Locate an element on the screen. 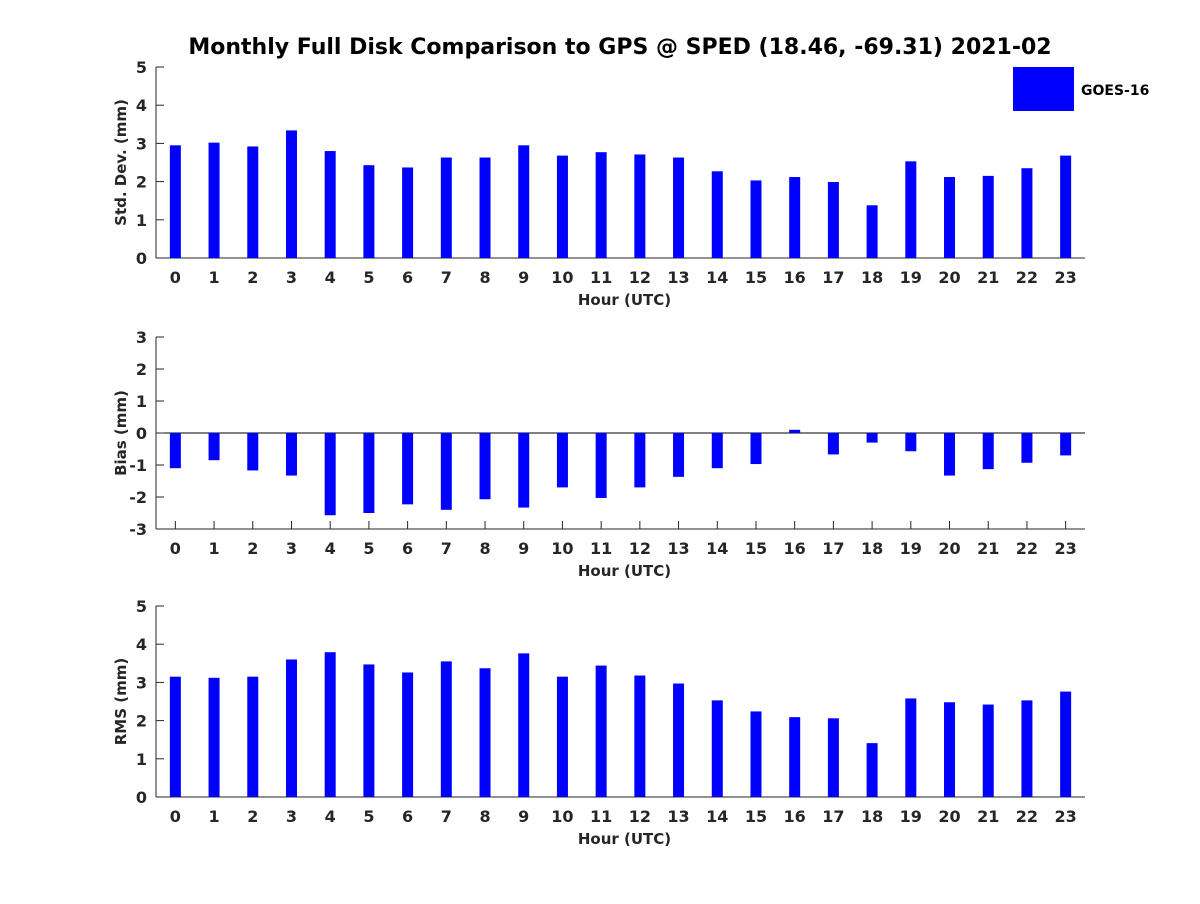 This screenshot has height=904, width=1200. rms-x-tick-label: 1 is located at coordinates (213, 816).